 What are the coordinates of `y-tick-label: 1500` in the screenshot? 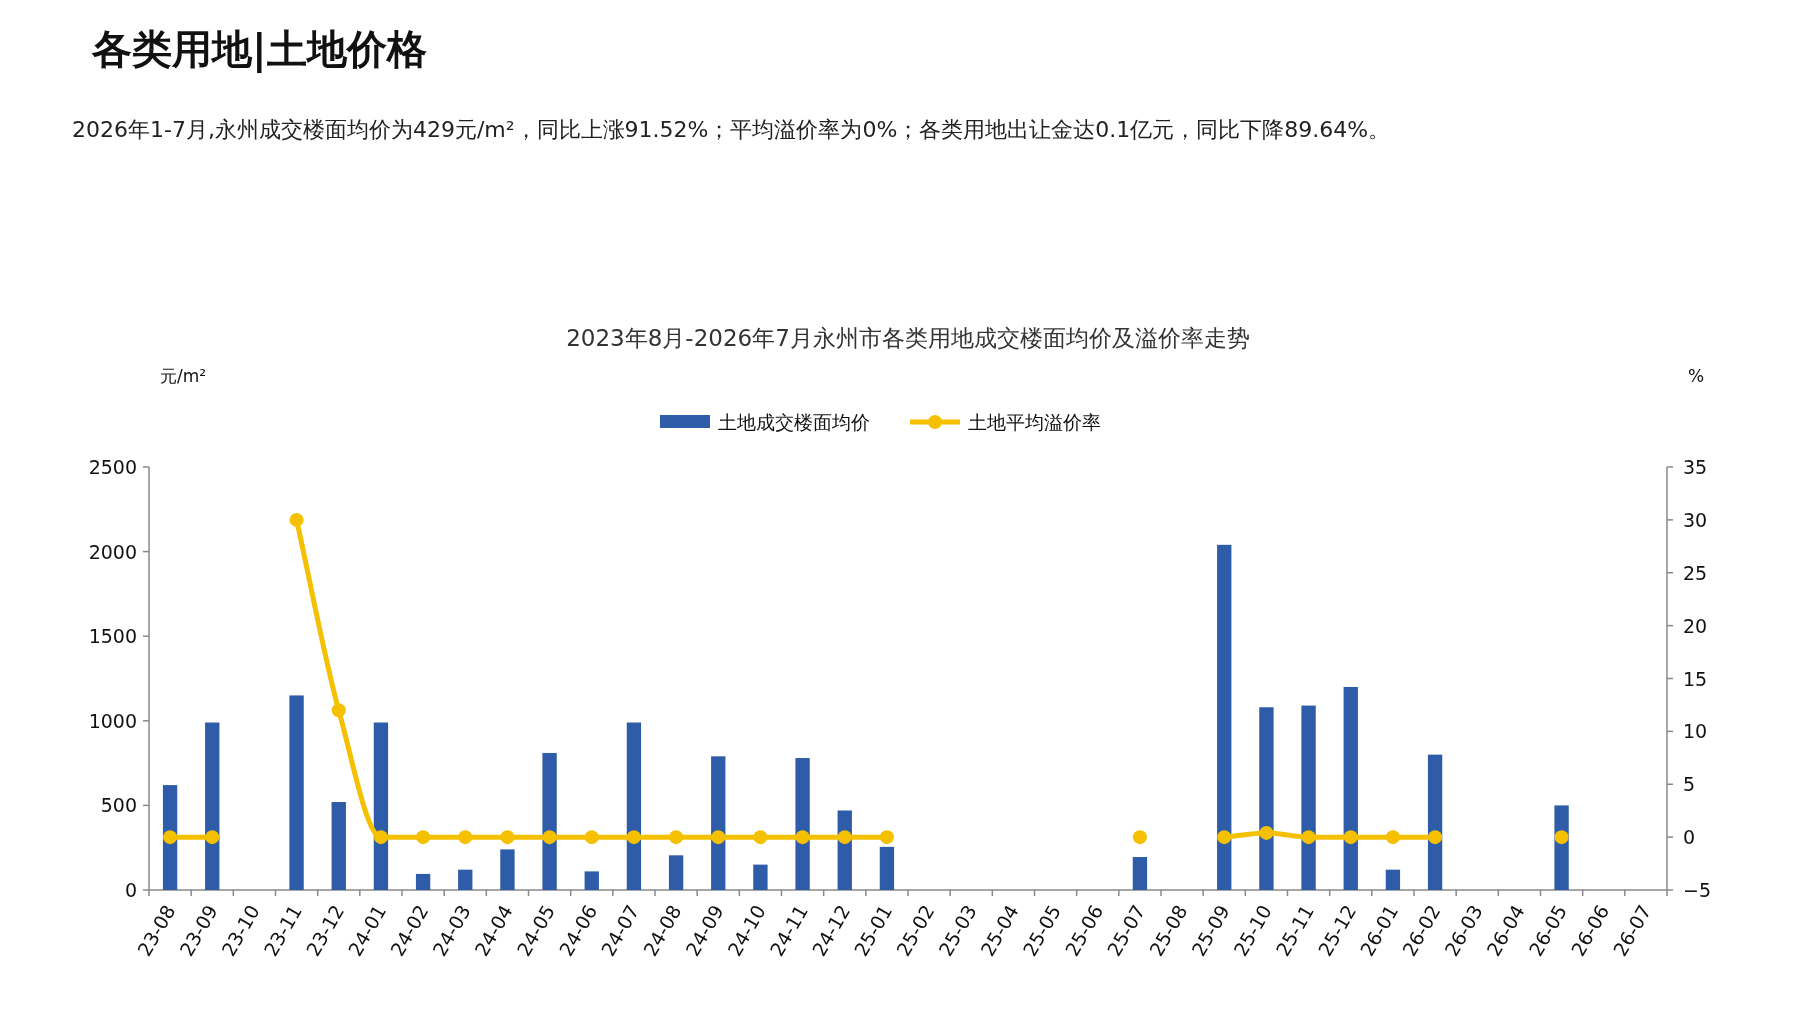 It's located at (112, 636).